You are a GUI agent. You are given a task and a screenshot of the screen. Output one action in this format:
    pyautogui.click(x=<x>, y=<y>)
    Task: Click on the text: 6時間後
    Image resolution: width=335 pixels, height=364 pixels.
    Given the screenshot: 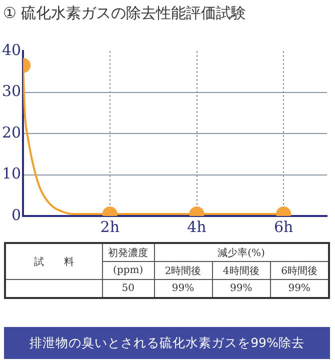 What is the action you would take?
    pyautogui.click(x=299, y=271)
    